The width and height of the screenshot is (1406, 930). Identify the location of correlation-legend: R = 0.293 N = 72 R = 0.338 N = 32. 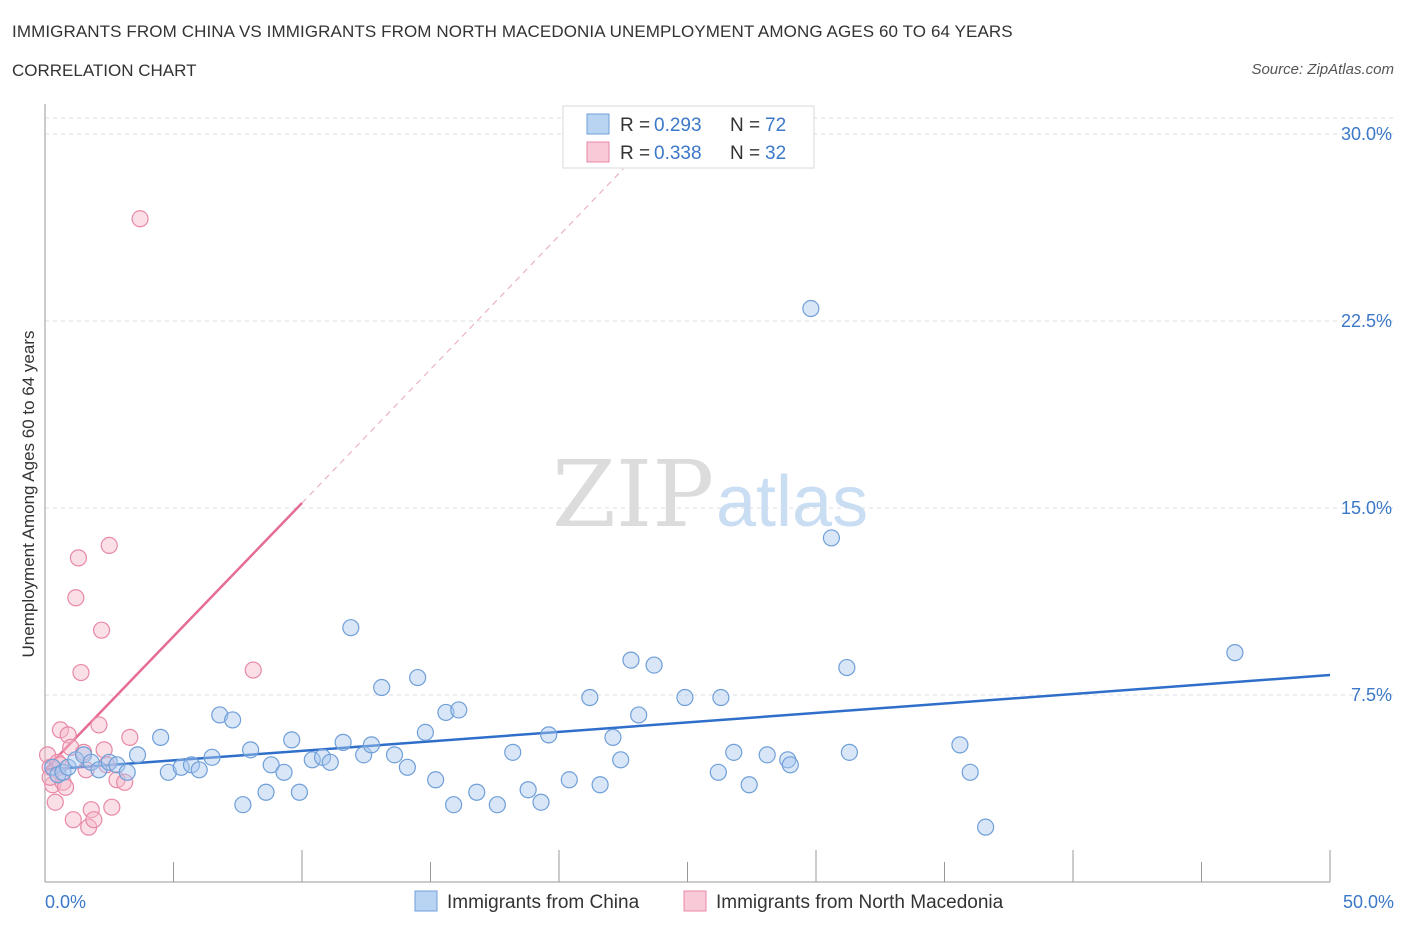
(688, 137).